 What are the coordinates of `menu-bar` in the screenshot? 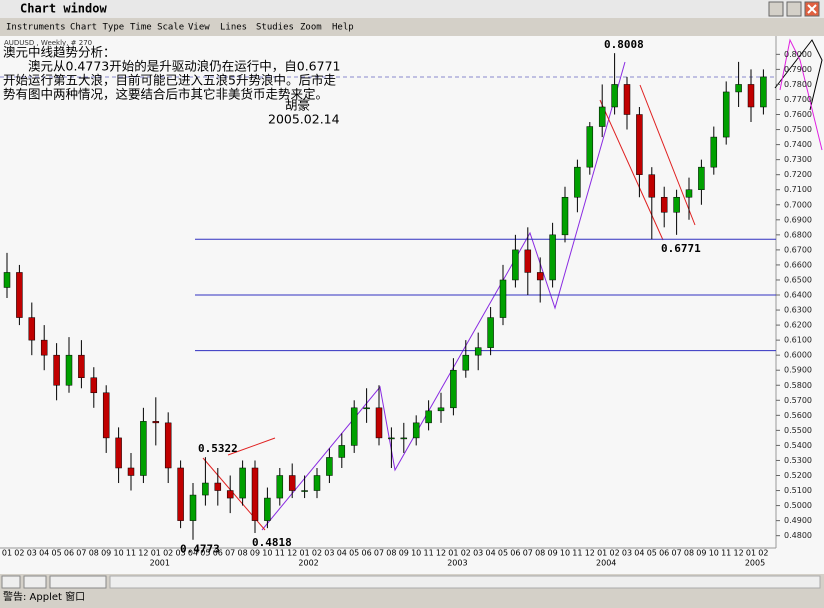 It's located at (412, 27).